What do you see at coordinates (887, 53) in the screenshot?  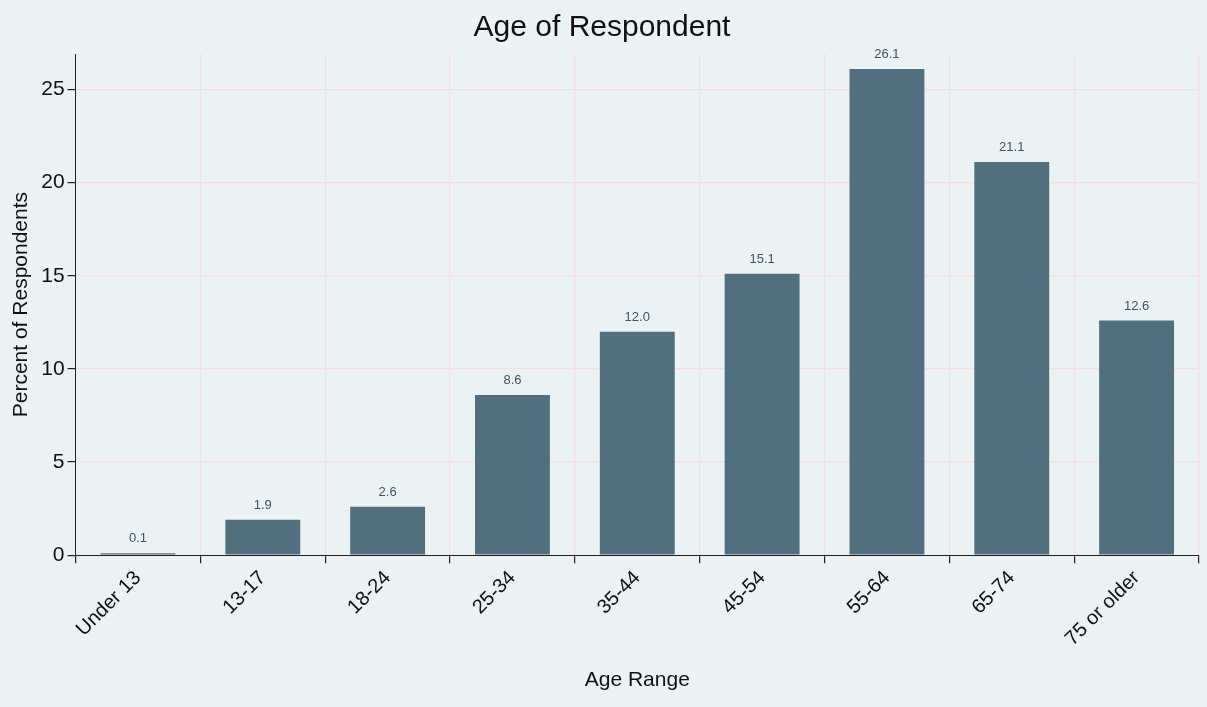 I see `data-label: 26.1` at bounding box center [887, 53].